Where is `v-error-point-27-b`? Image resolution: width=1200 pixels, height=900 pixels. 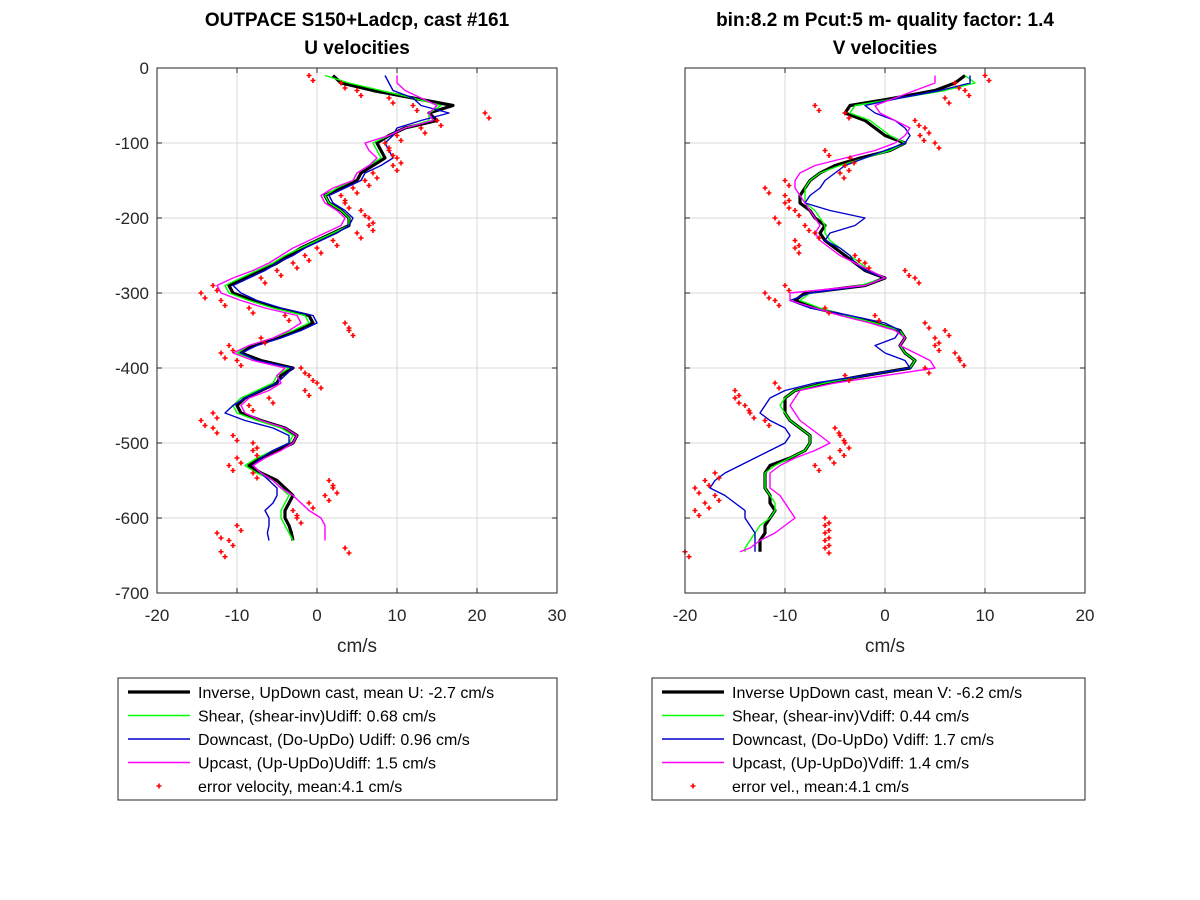 v-error-point-27-b is located at coordinates (919, 283).